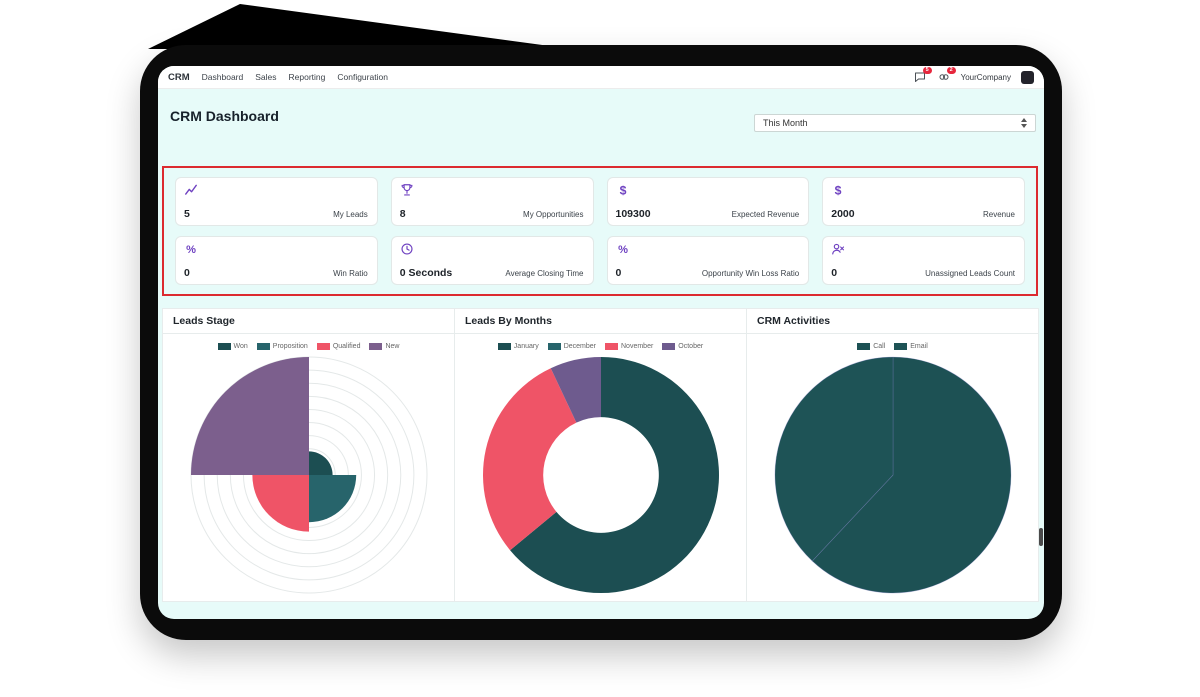  I want to click on doughnut-slice-october, so click(575, 390).